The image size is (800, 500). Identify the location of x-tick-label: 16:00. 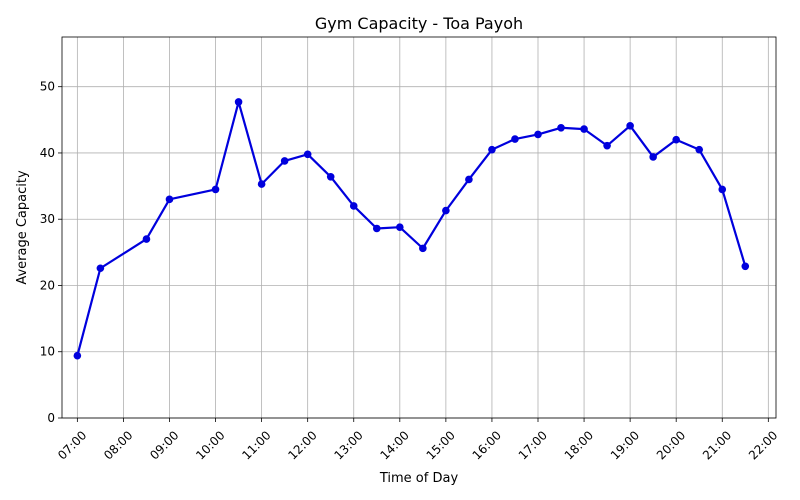
(487, 445).